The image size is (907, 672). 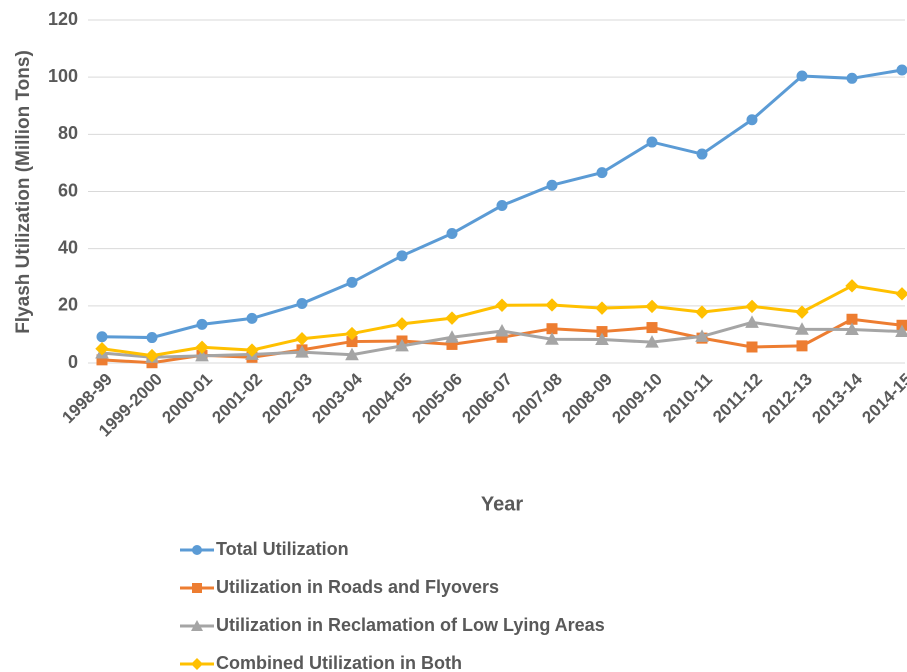 What do you see at coordinates (237, 399) in the screenshot?
I see `x-tick-label: 2001-02` at bounding box center [237, 399].